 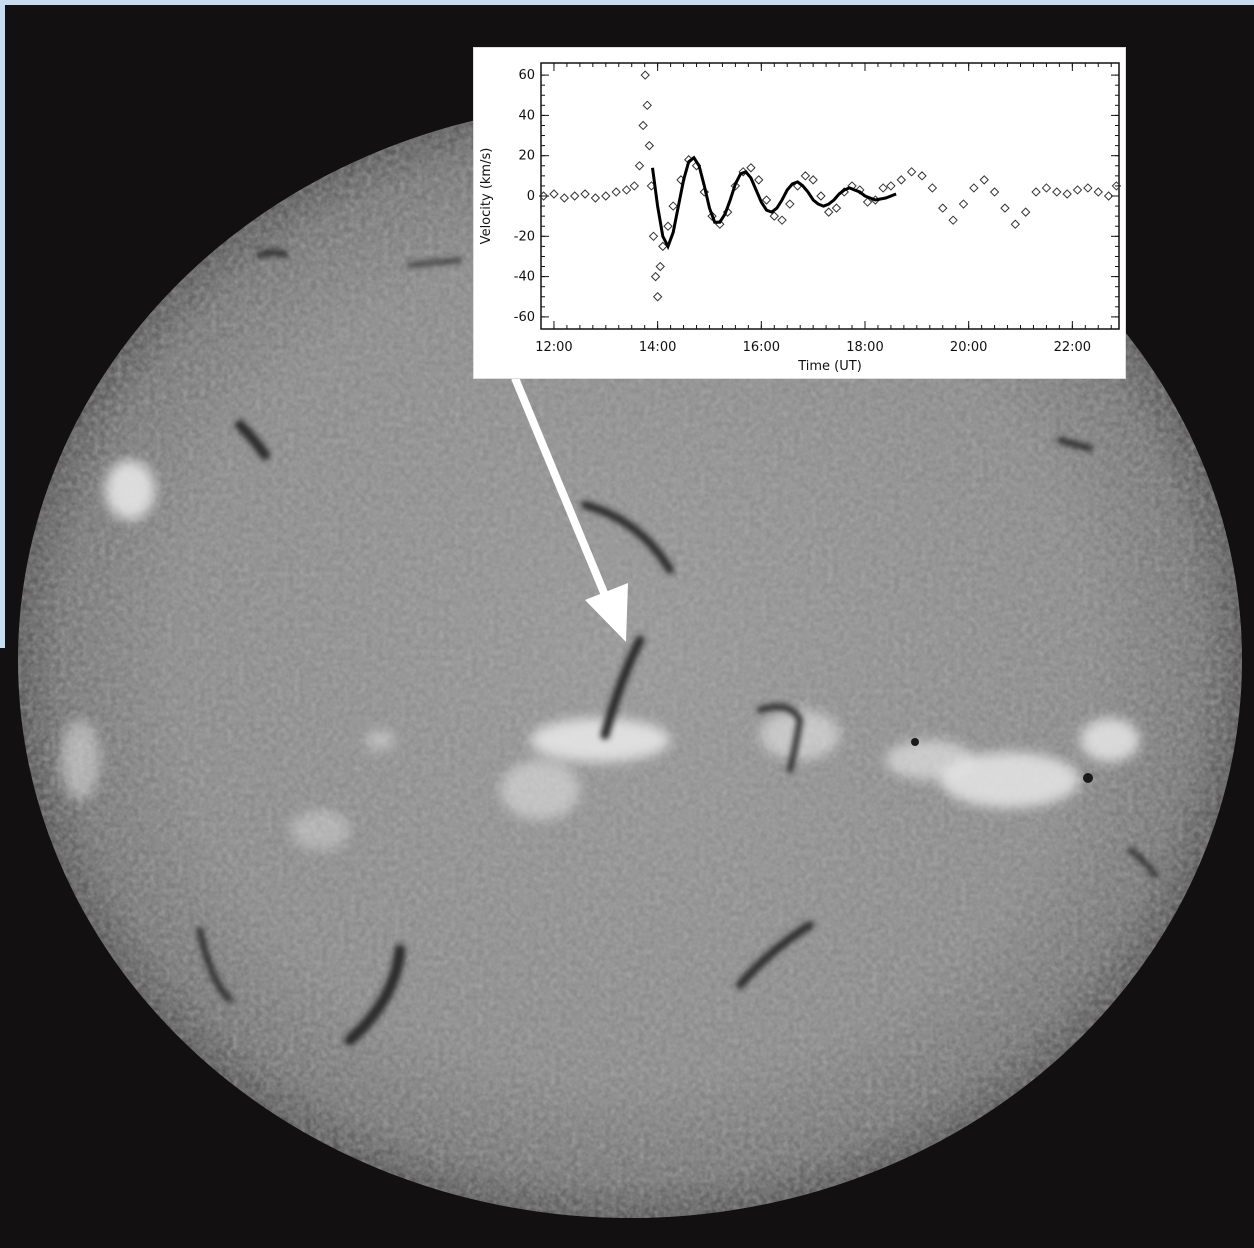 I want to click on x-tick-label: 14:00, so click(x=657, y=347).